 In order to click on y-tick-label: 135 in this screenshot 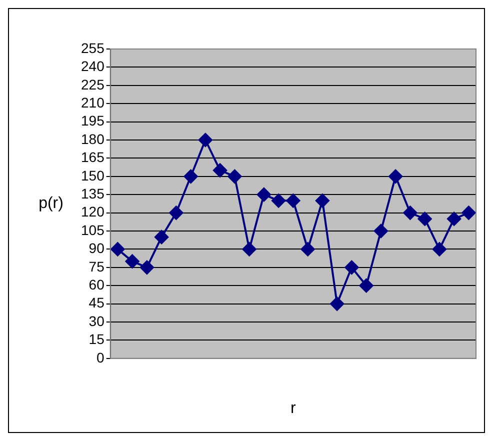, I will do `click(93, 193)`.